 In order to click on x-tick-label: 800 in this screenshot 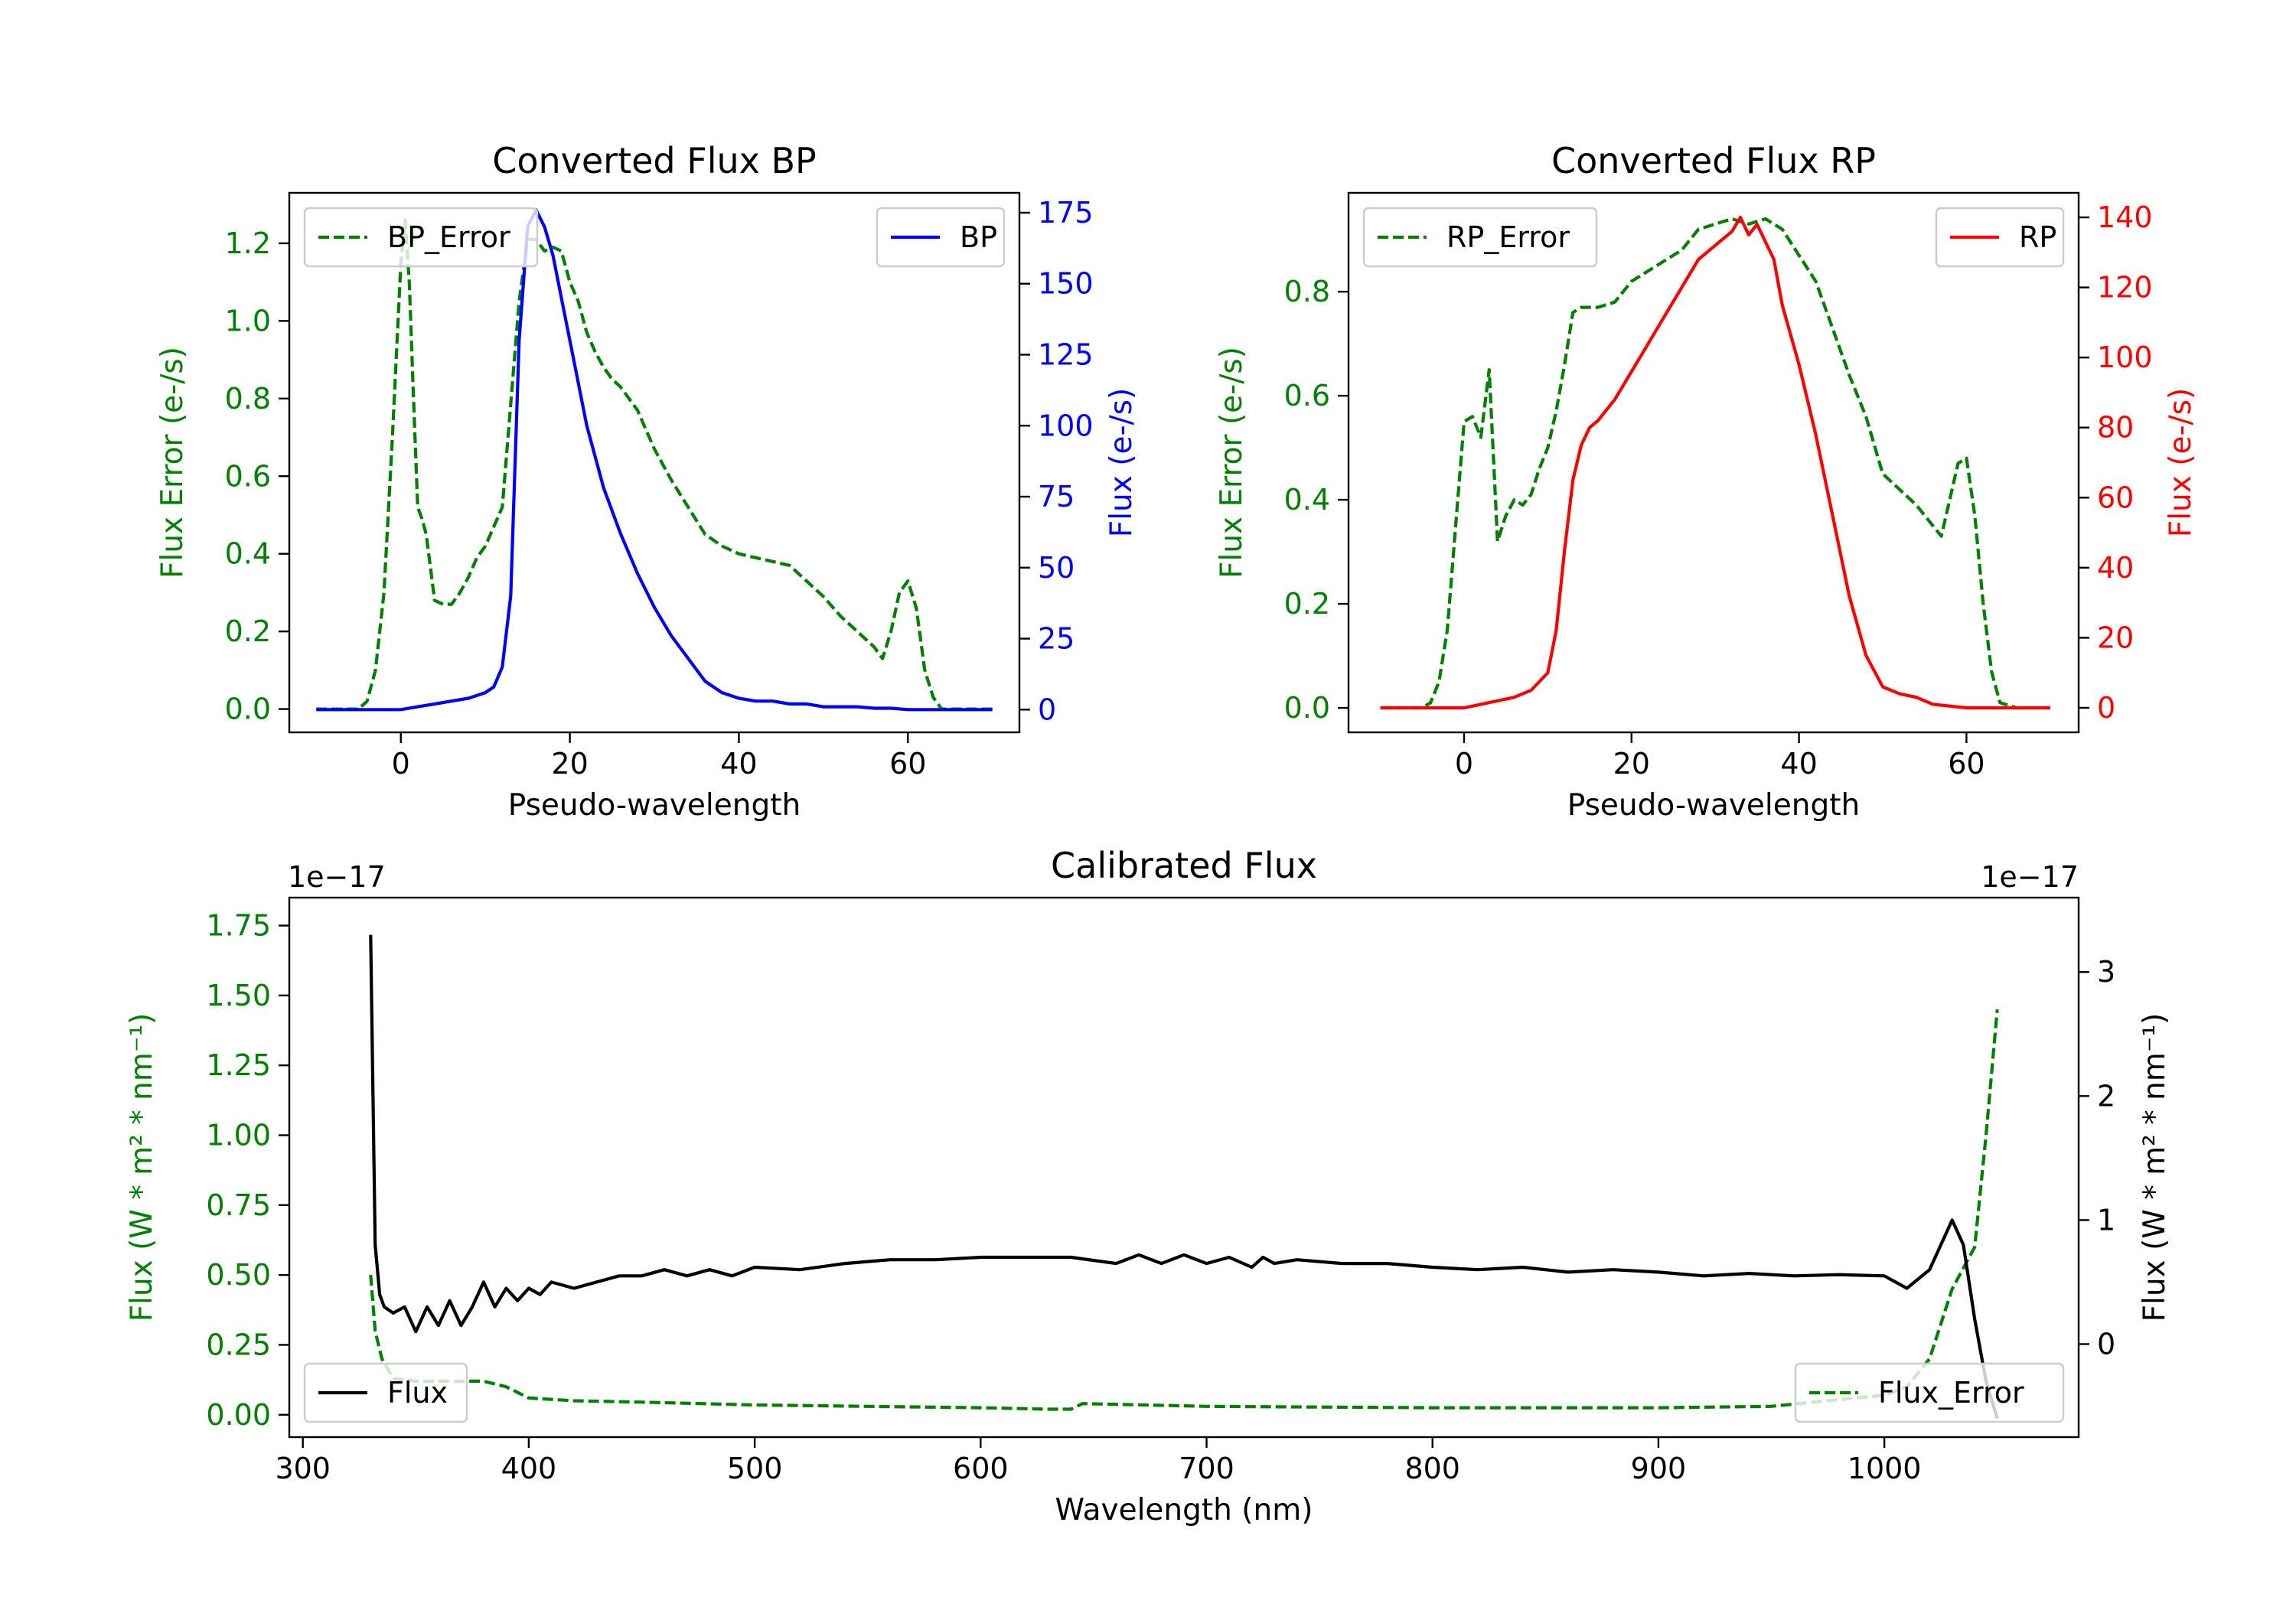, I will do `click(1432, 1468)`.